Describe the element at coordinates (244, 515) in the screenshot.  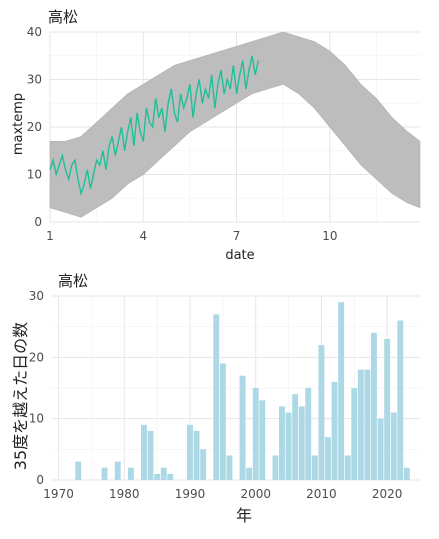
I see `chart2-x-axis-label: 年` at that location.